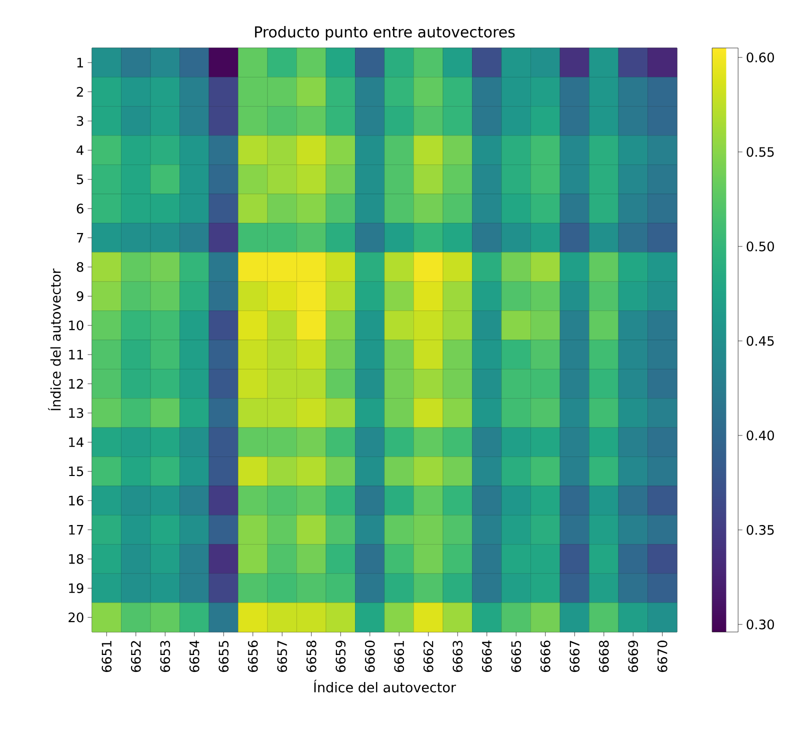  Describe the element at coordinates (80, 296) in the screenshot. I see `y-tick-label: 9` at that location.